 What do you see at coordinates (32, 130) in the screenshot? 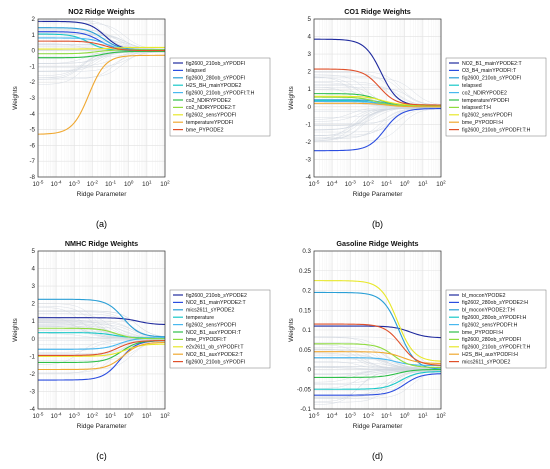
I see `y-tick-label: -5` at bounding box center [32, 130].